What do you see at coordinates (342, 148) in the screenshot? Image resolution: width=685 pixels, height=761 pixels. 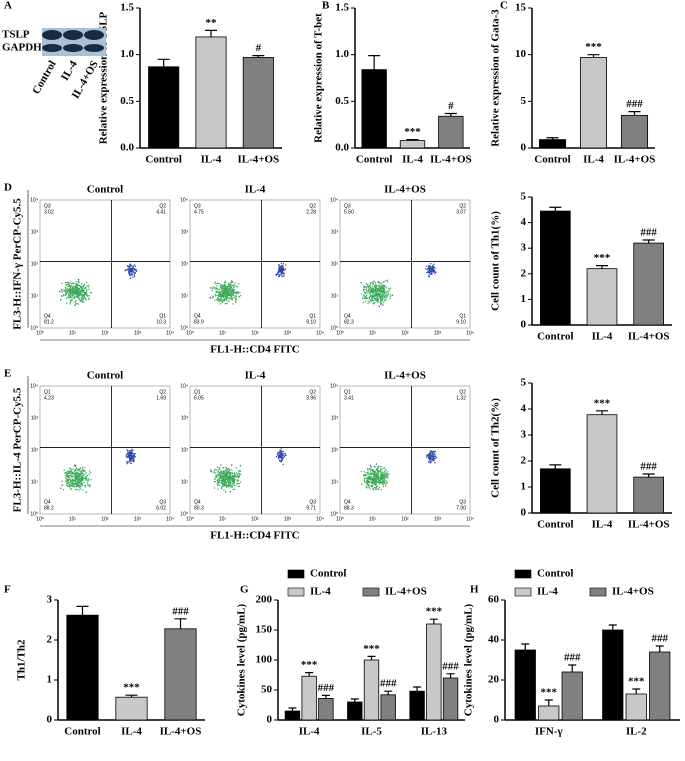 I see `y-tick-label: 0.0` at bounding box center [342, 148].